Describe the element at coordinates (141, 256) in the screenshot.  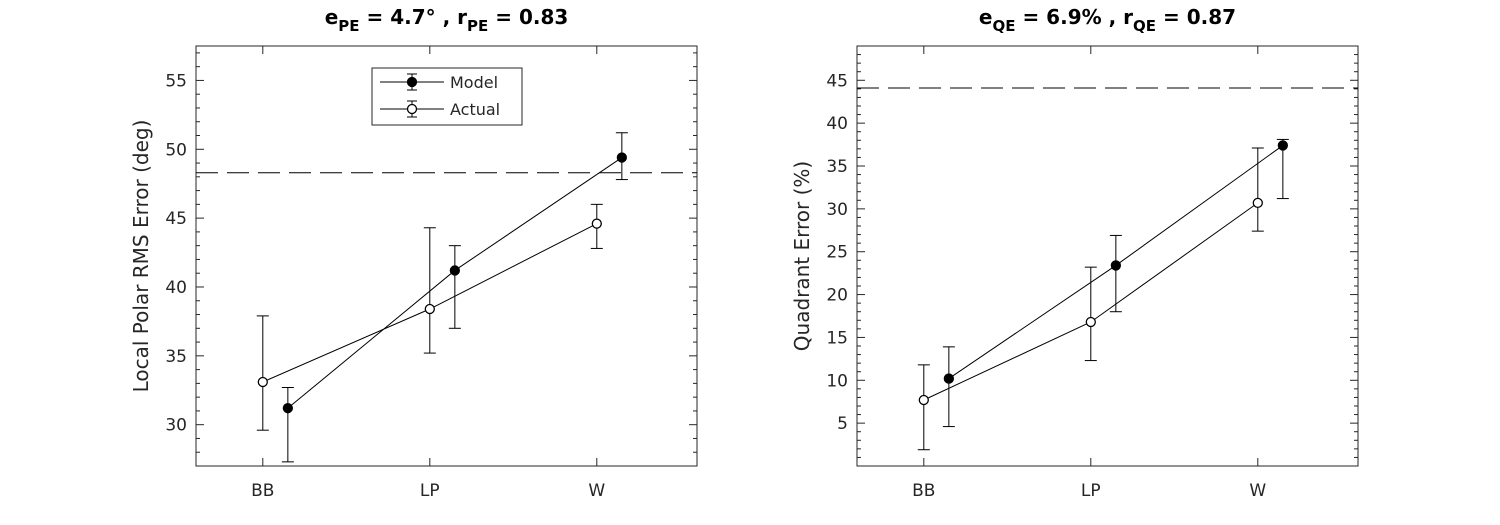
I see `y-axis-label: Local Polar RMS Error (deg)` at that location.